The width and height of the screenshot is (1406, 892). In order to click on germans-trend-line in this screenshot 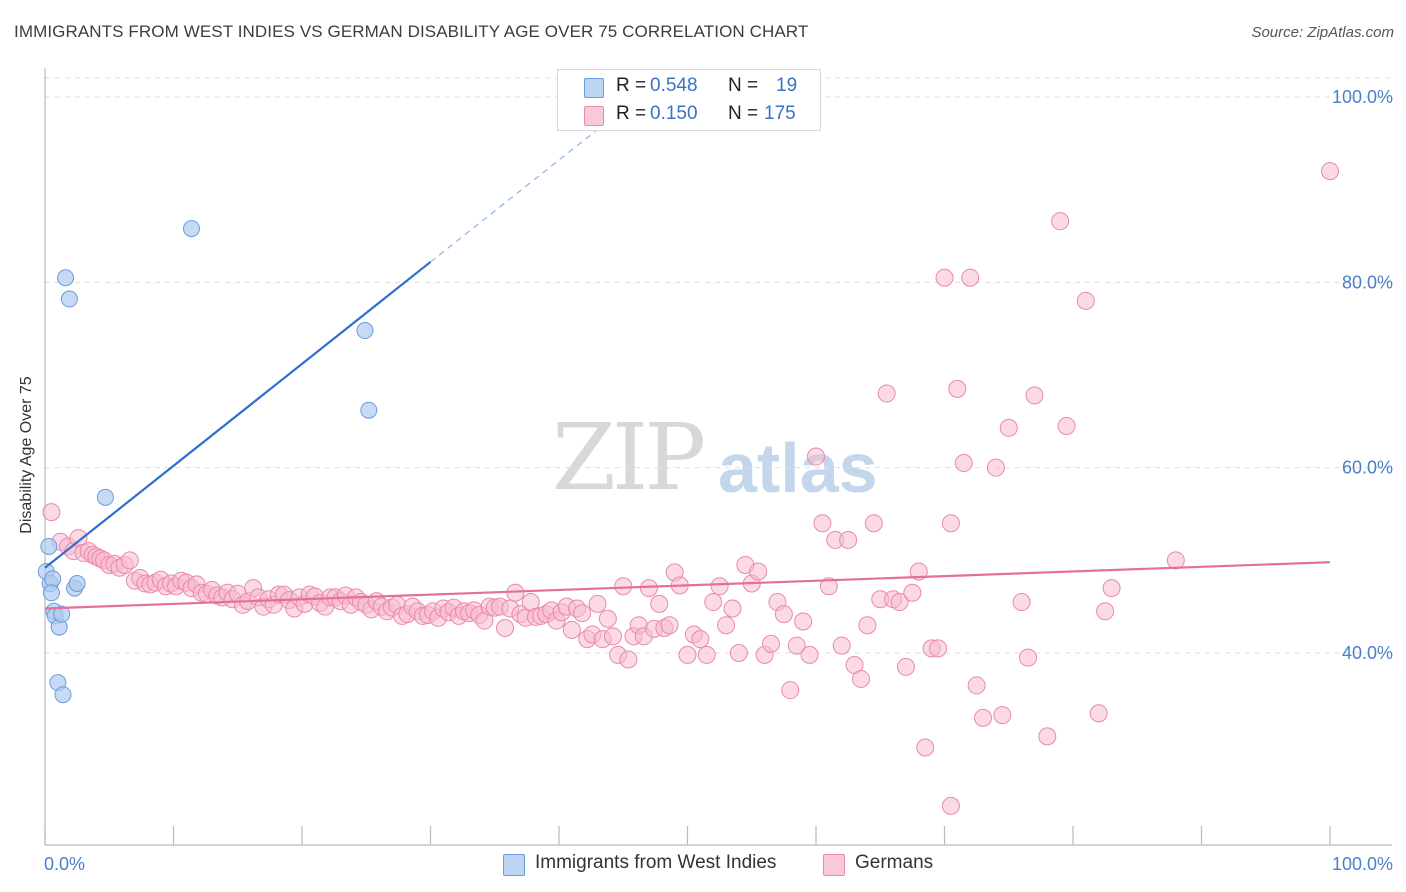, I will do `click(687, 585)`.